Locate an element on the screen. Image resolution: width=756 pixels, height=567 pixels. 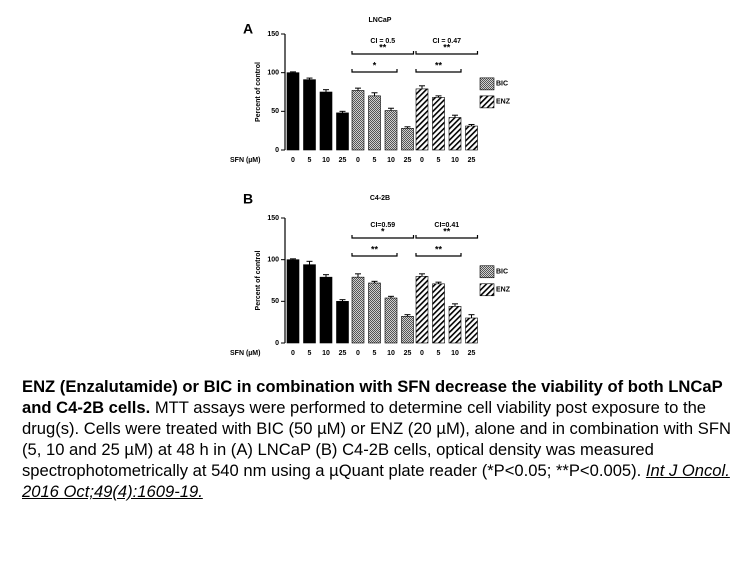
chart-title: C4-2B is located at coordinates (380, 198).